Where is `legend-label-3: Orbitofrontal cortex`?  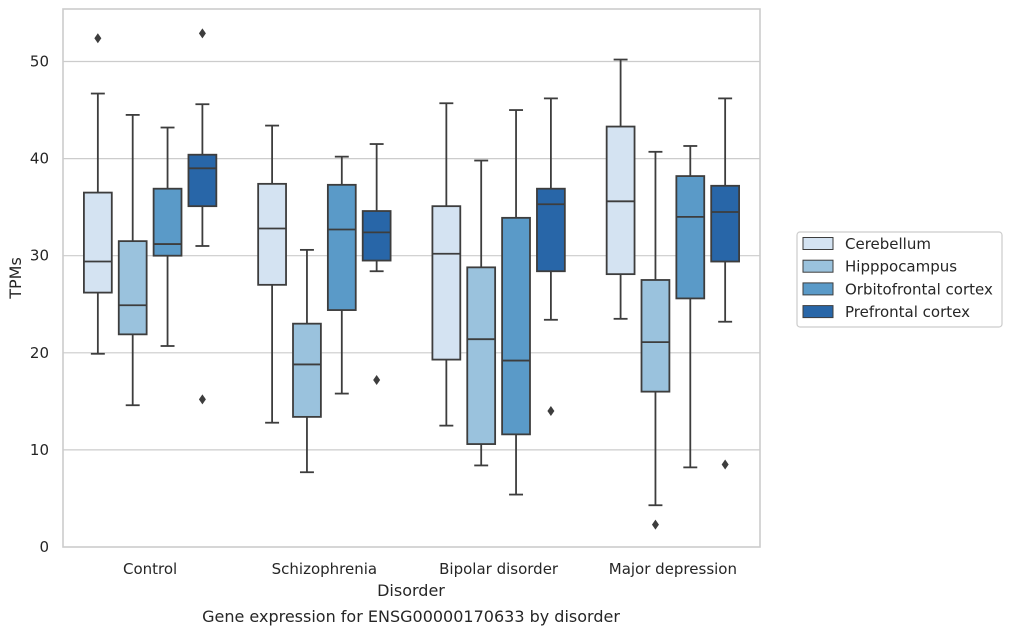 legend-label-3: Orbitofrontal cortex is located at coordinates (919, 289).